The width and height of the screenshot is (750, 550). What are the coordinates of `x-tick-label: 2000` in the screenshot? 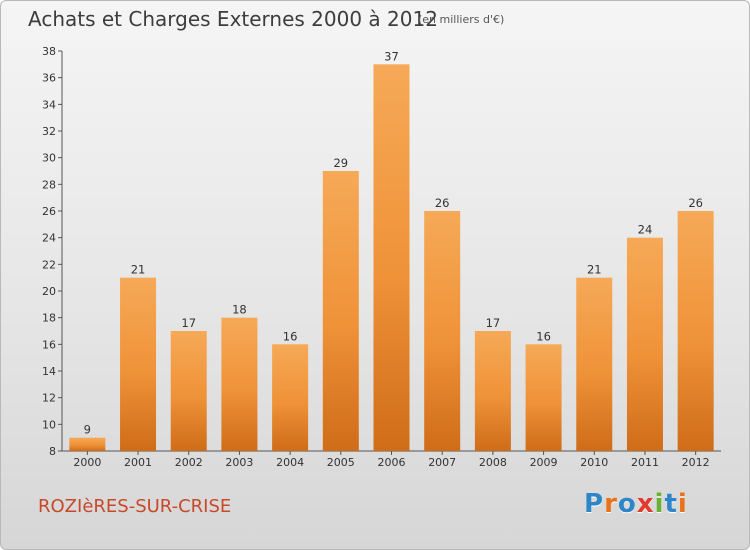 It's located at (87, 462).